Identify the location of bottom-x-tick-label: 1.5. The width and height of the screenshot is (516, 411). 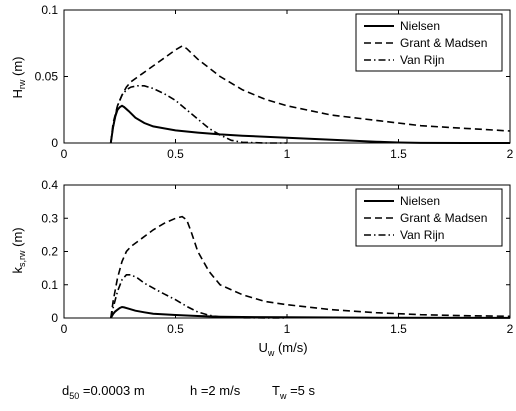
(398, 329).